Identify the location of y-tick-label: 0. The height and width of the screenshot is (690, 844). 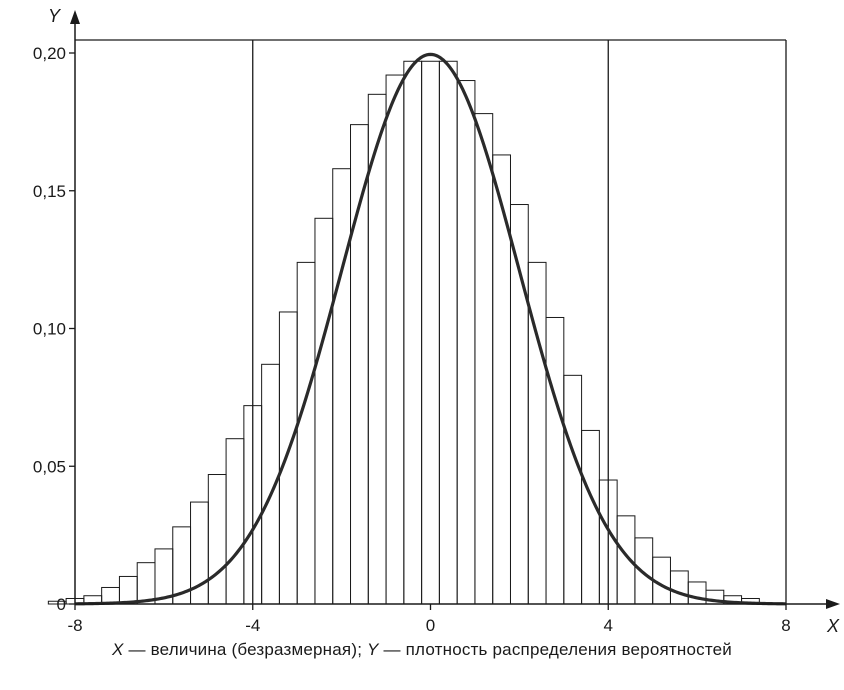
(61, 604).